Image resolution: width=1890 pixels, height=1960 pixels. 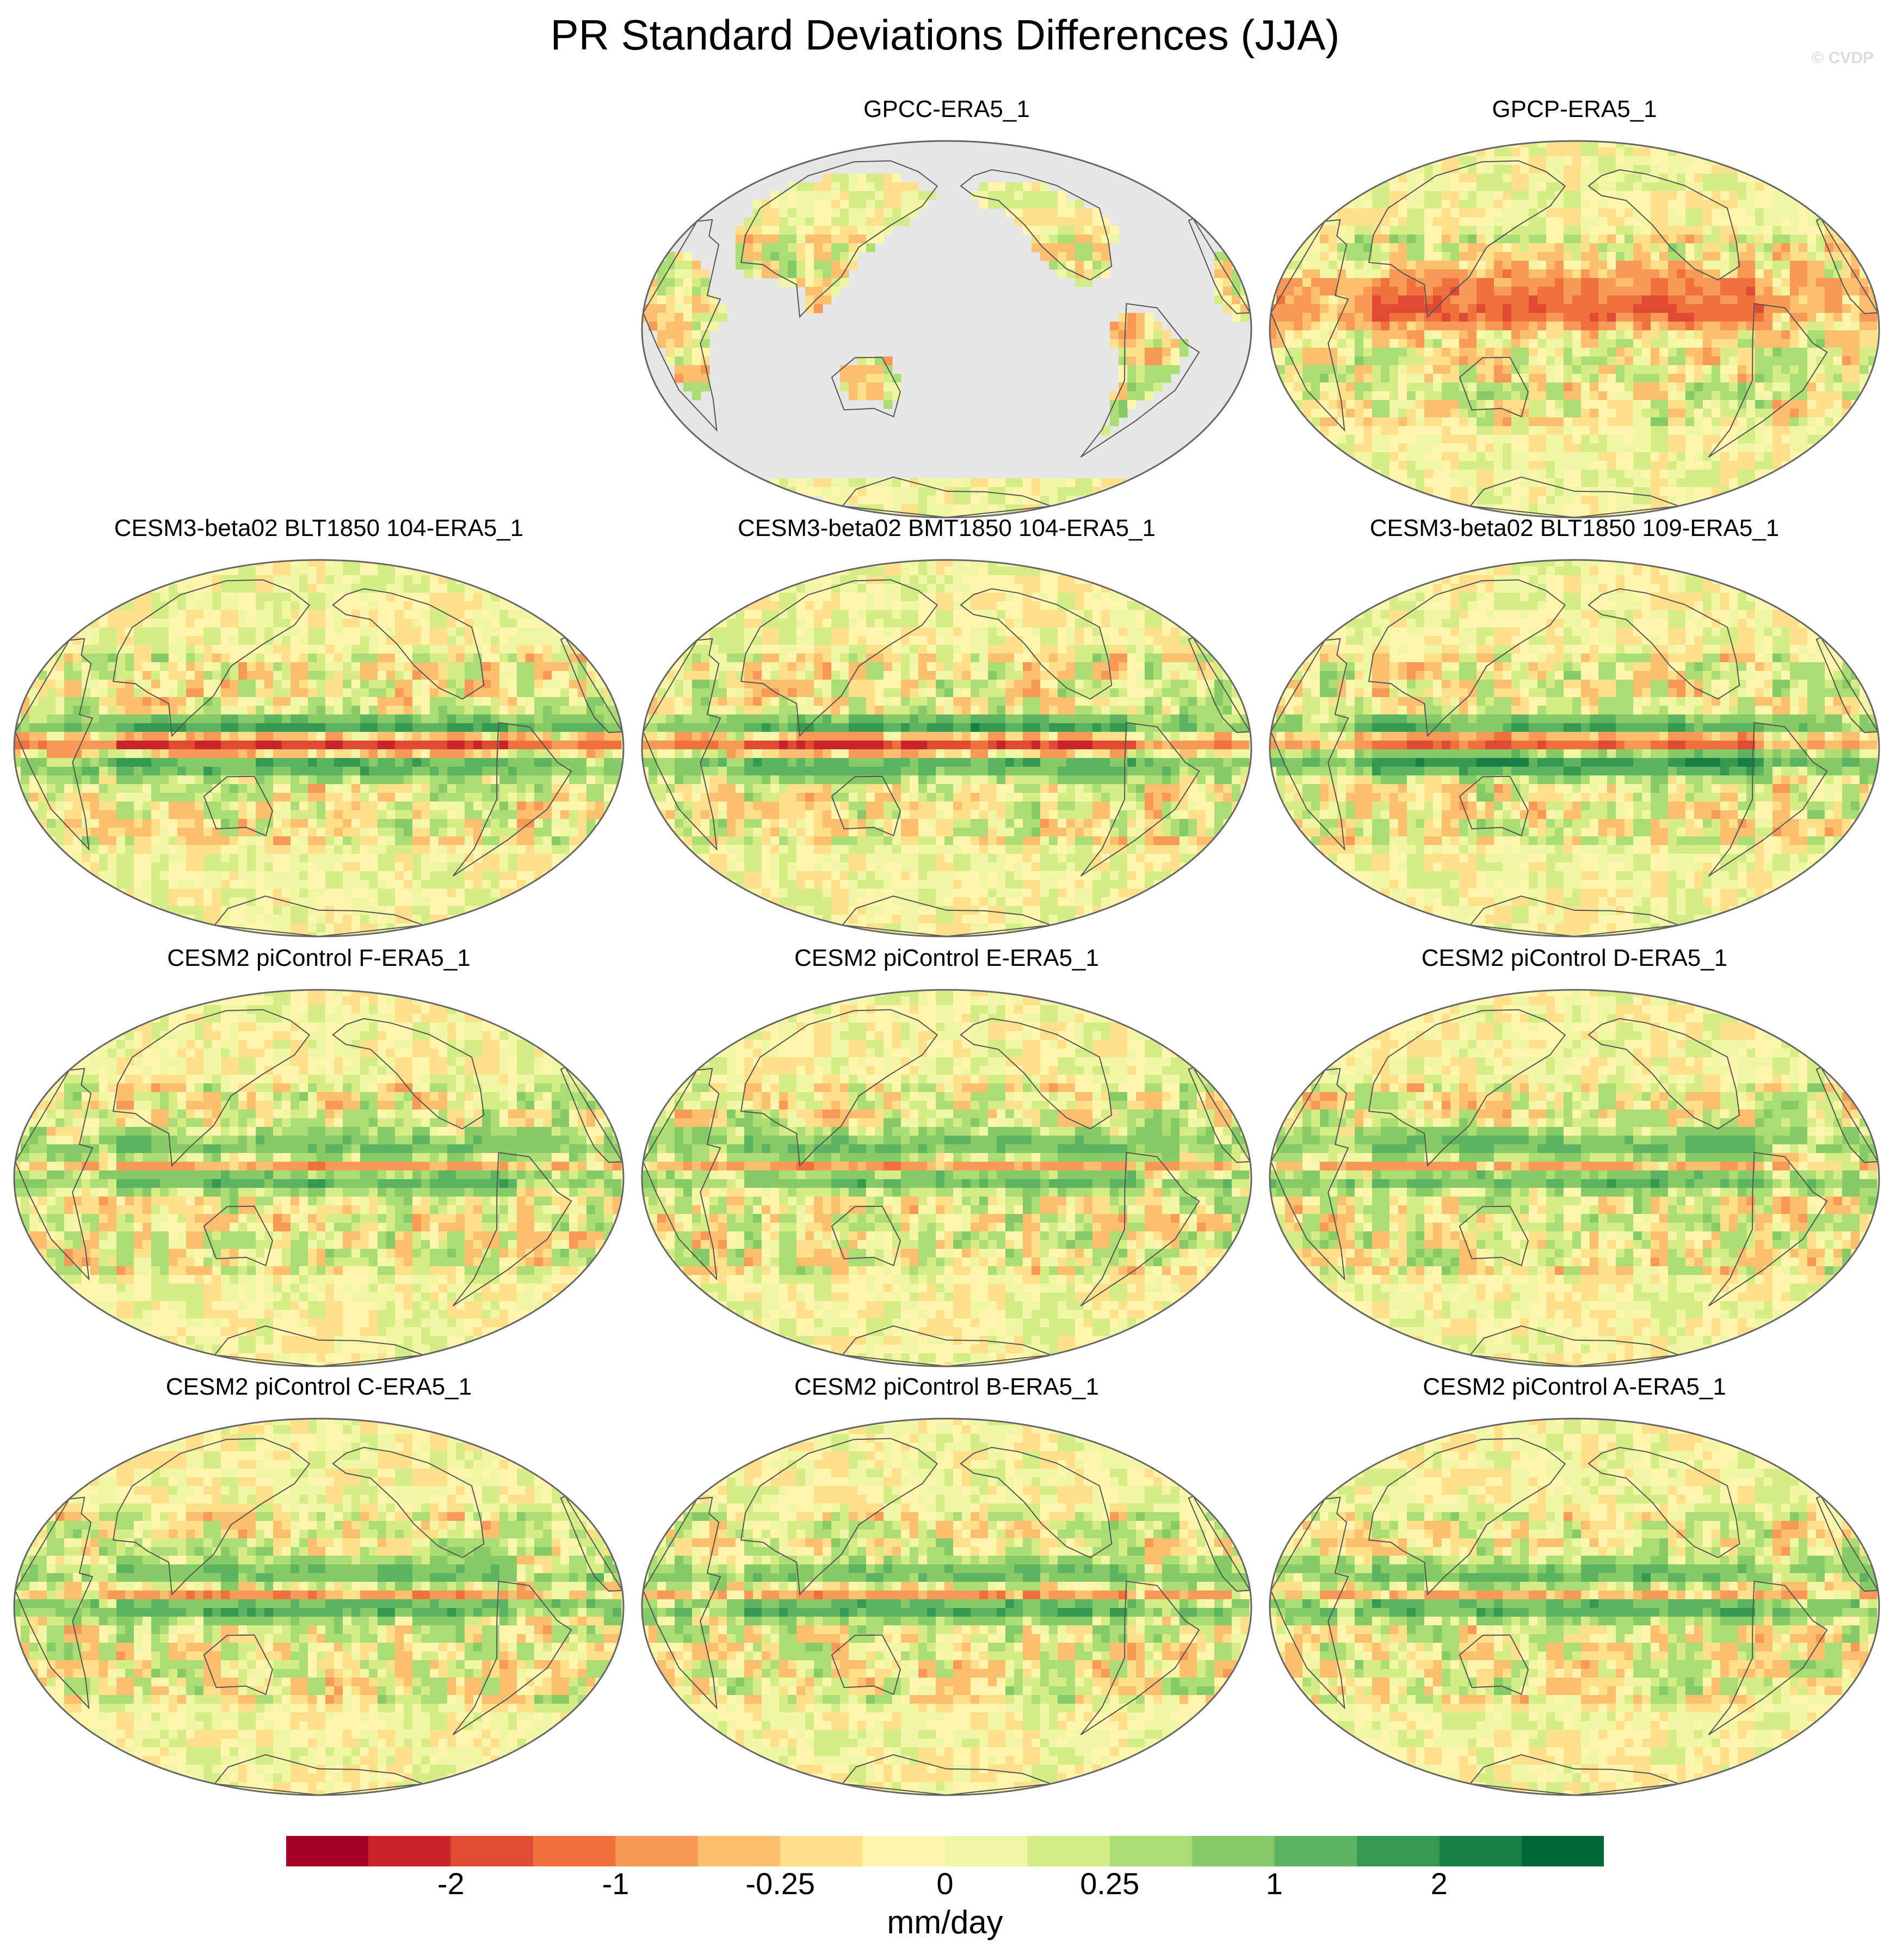 I want to click on panel-title: CESM2 piControl C-ERA5_1, so click(x=319, y=1387).